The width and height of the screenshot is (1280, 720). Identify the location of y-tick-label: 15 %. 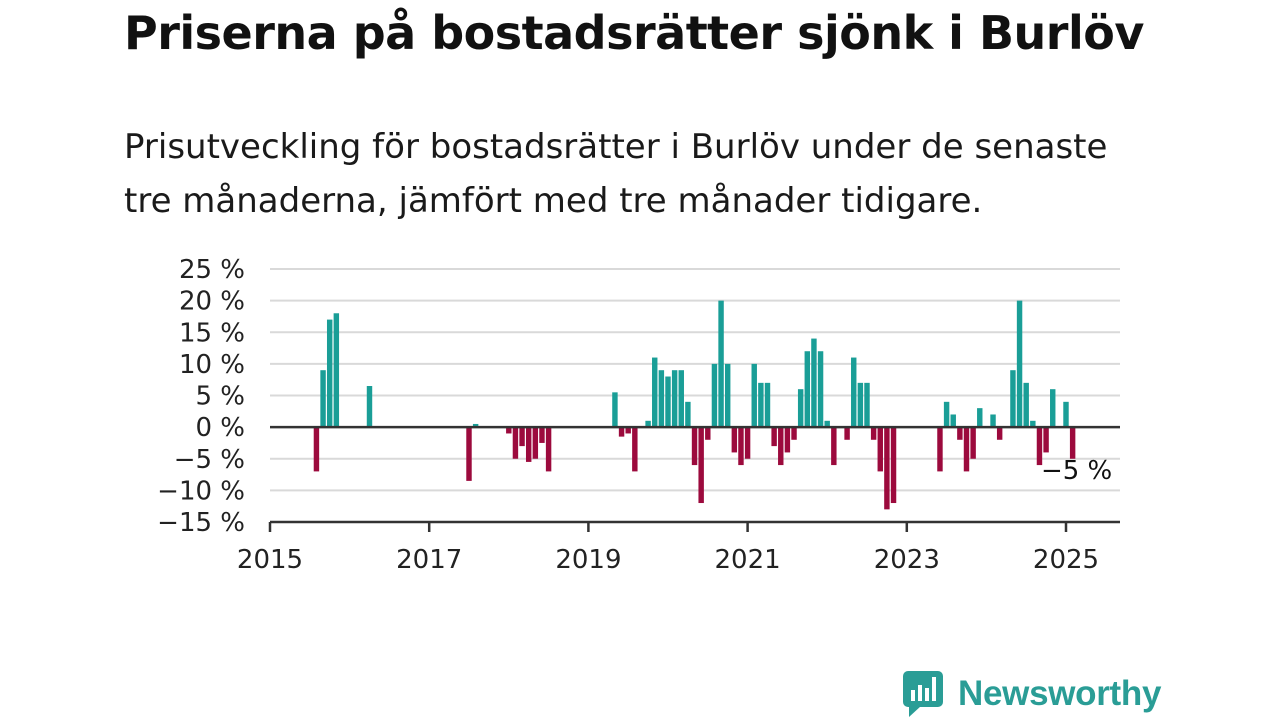
(212, 333).